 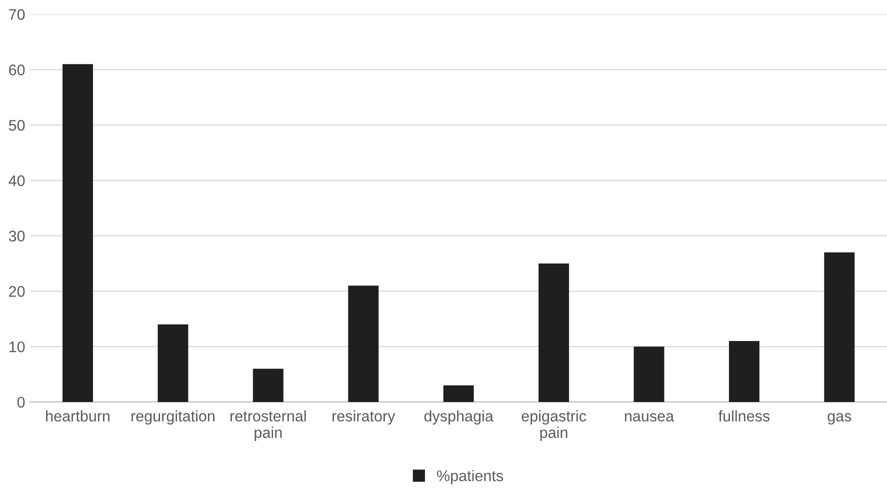 What do you see at coordinates (649, 417) in the screenshot?
I see `x-tick-label: nausea` at bounding box center [649, 417].